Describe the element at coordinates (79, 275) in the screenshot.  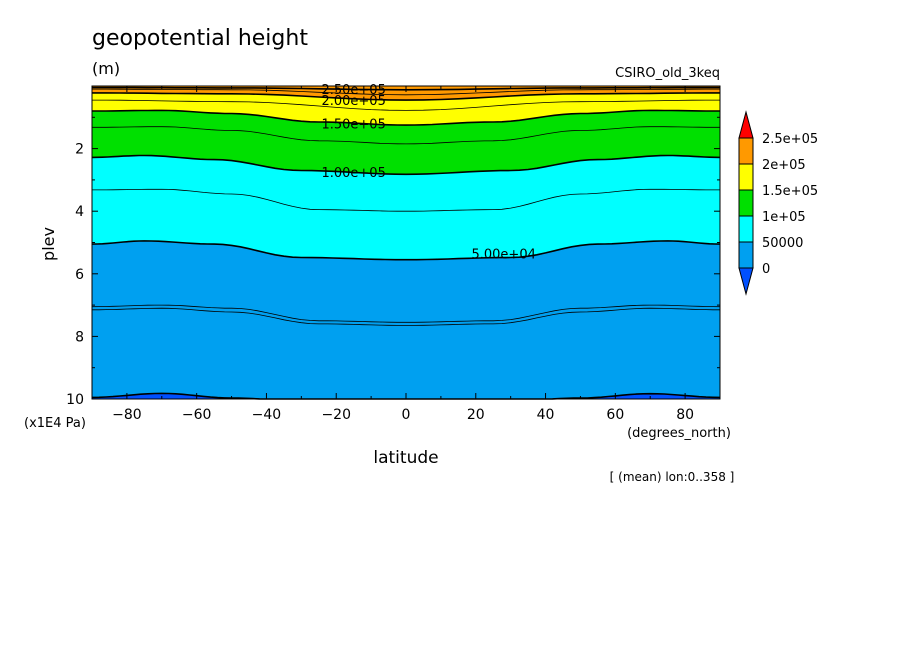
I see `y-tick-label-6: 6` at that location.